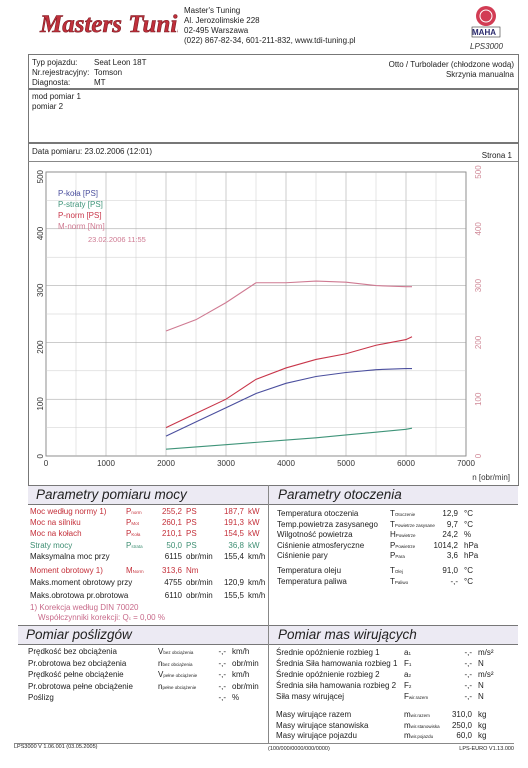 The height and width of the screenshot is (768, 528). Describe the element at coordinates (129, 618) in the screenshot. I see `correction-coef-subscript: c` at that location.